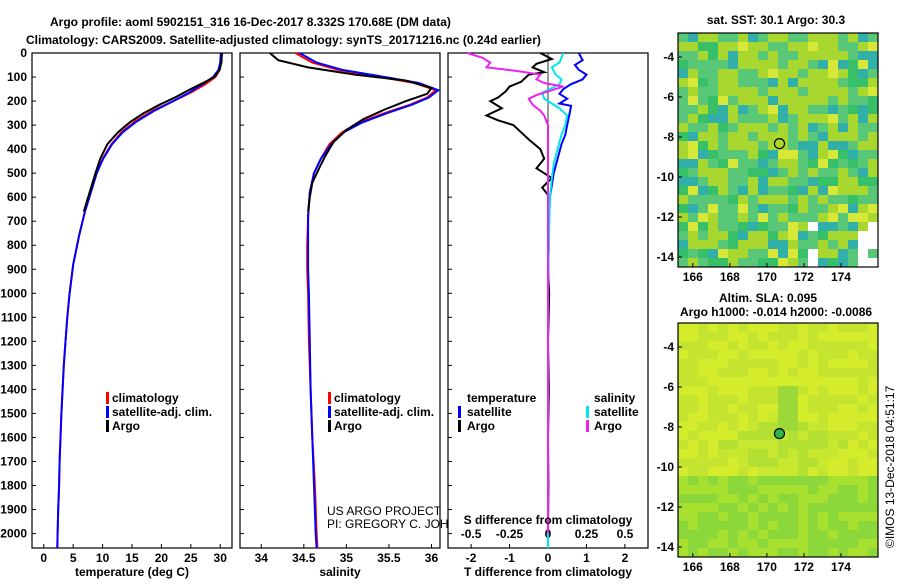  What do you see at coordinates (329, 426) in the screenshot?
I see `legend-swatch-argo` at bounding box center [329, 426].